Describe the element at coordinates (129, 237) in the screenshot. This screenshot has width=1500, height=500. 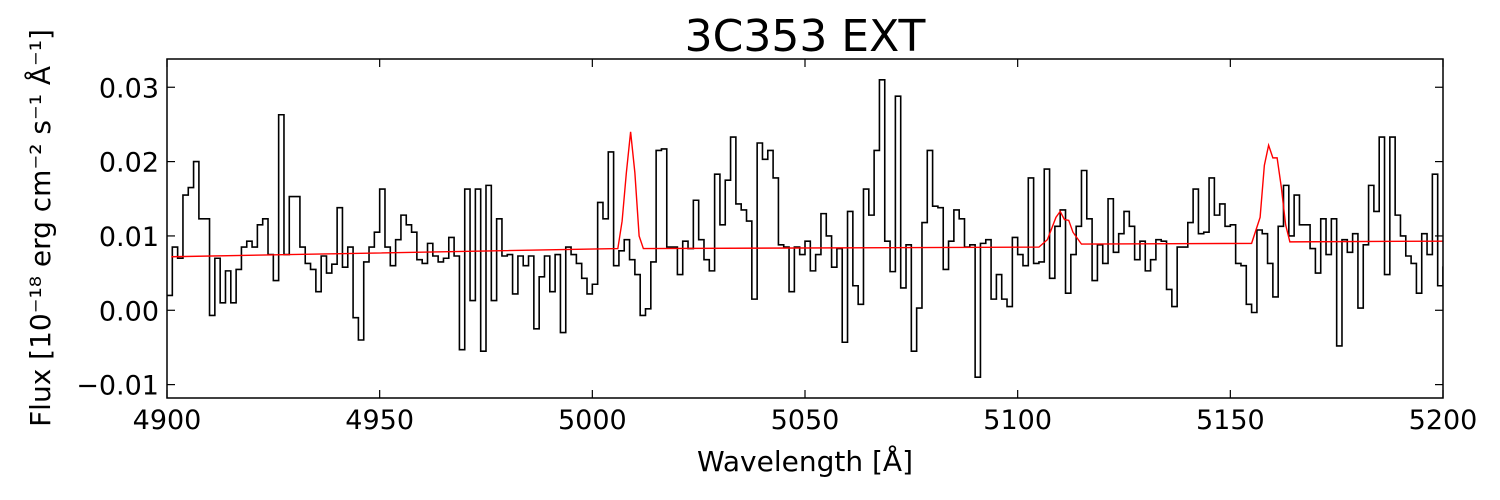
I see `y-tick-label: 0.01` at that location.